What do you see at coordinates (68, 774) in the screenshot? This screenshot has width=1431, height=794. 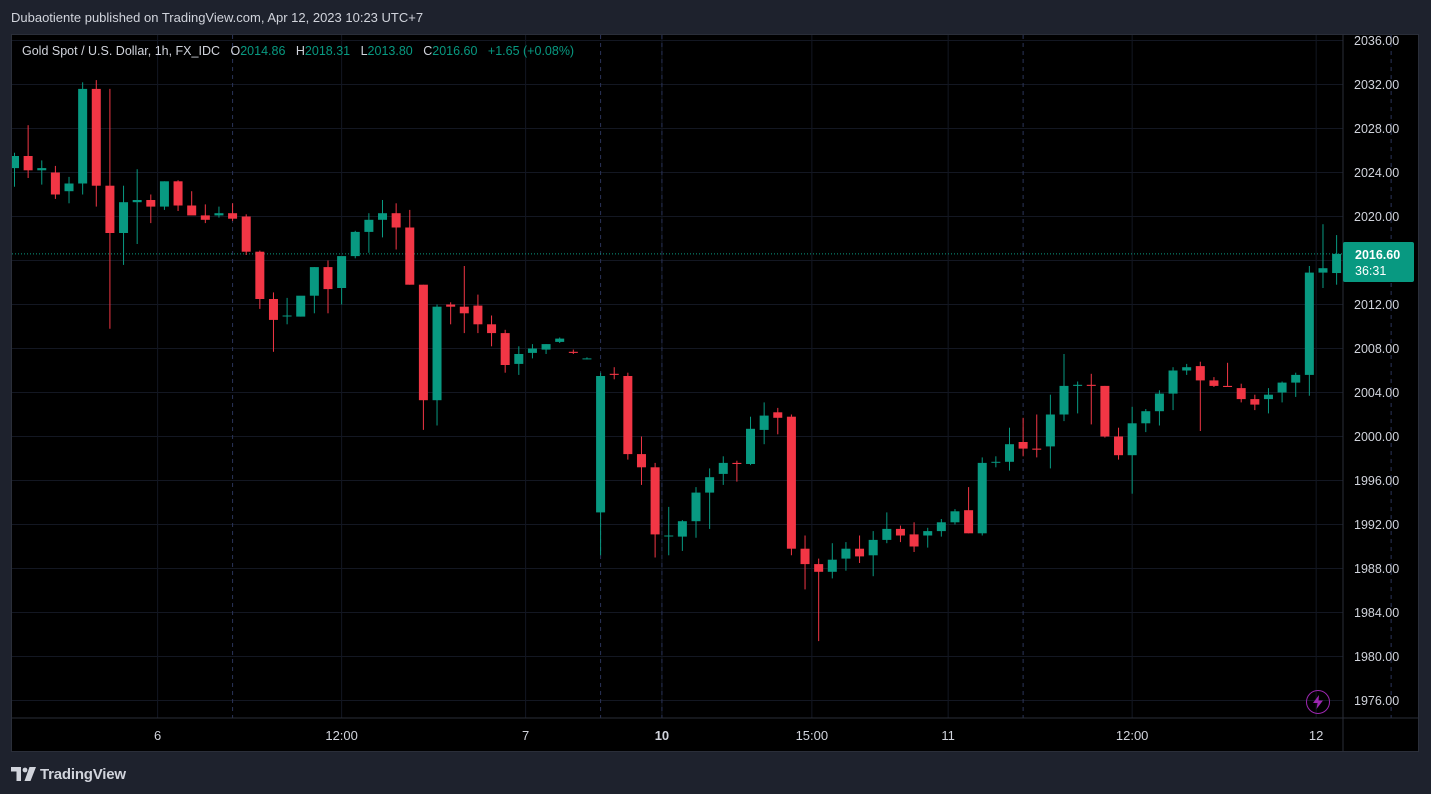 I see `footer-branding: TradingView` at bounding box center [68, 774].